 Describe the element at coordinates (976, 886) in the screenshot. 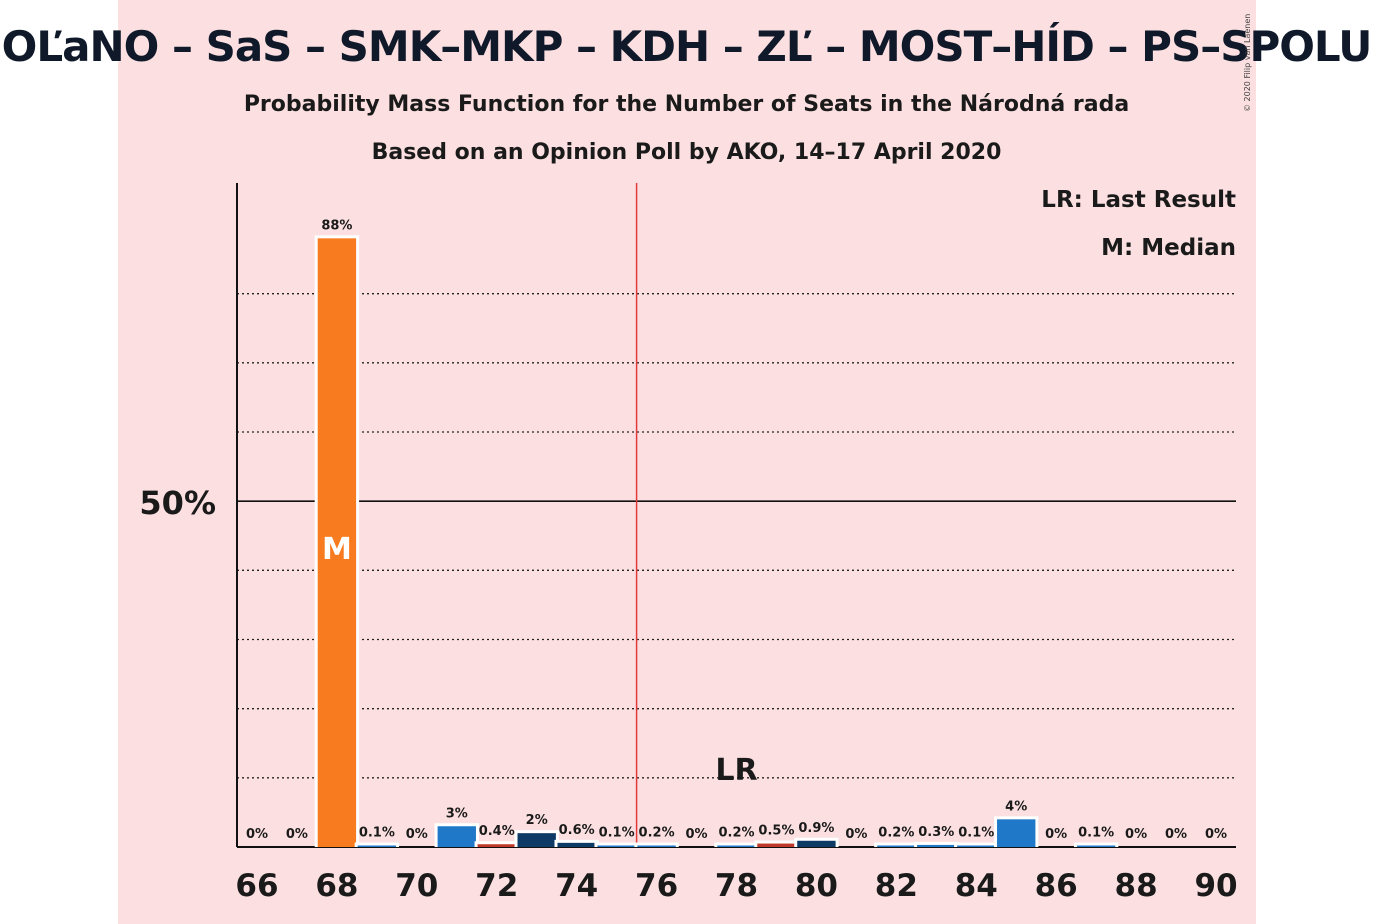

I see `x-tick-label: 84` at that location.